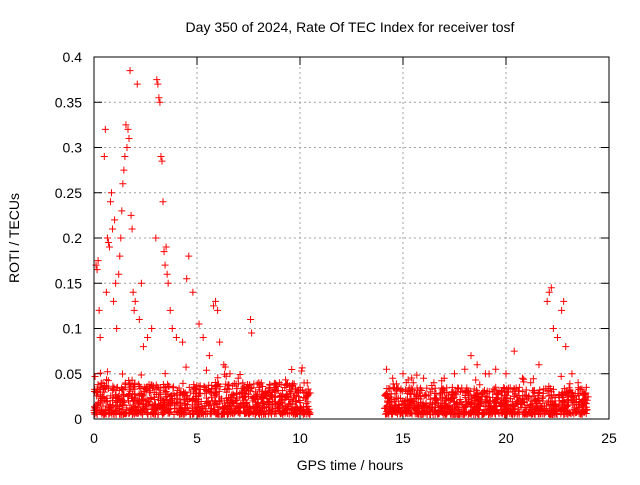 The image size is (640, 485). Describe the element at coordinates (73, 148) in the screenshot. I see `y-tick-label: 0.3` at that location.